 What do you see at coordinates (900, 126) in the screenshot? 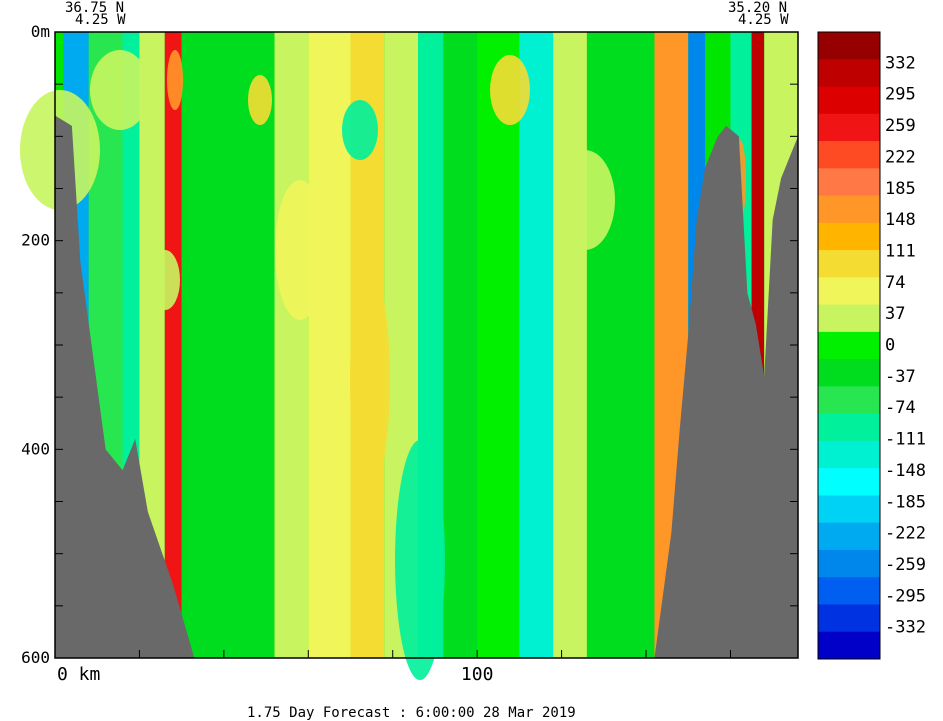
I see `colorbar-label-2: 259` at bounding box center [900, 126].